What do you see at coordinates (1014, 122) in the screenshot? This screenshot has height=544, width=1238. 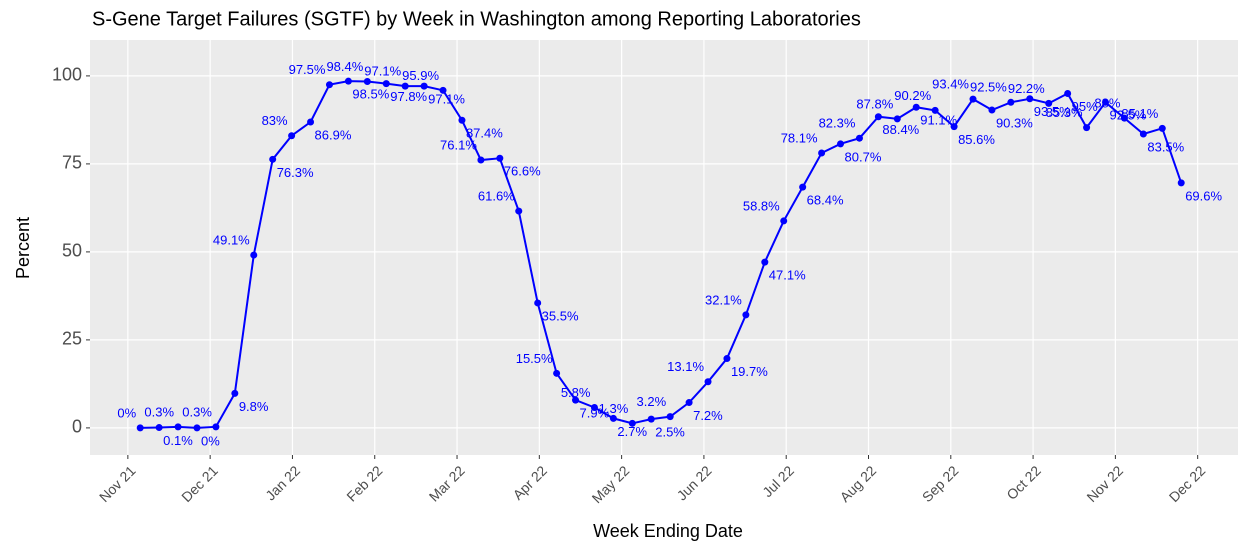 I see `data-label: 90.3%` at bounding box center [1014, 122].